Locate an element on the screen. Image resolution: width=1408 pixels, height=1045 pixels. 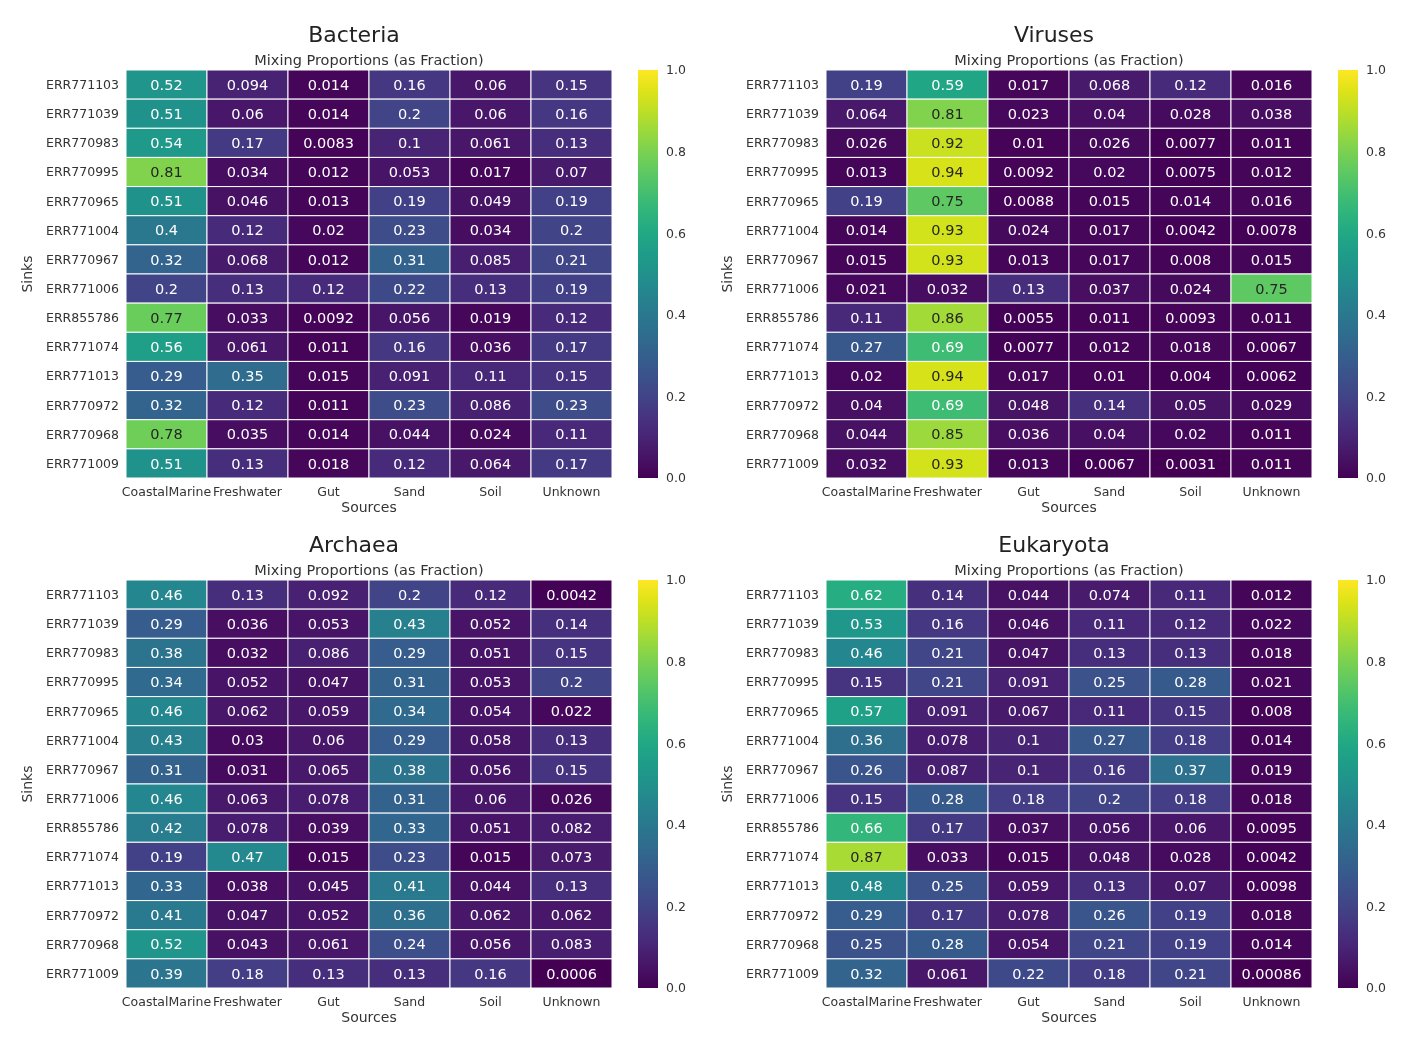
y-tick-label: ERR771074 is located at coordinates (83, 347).